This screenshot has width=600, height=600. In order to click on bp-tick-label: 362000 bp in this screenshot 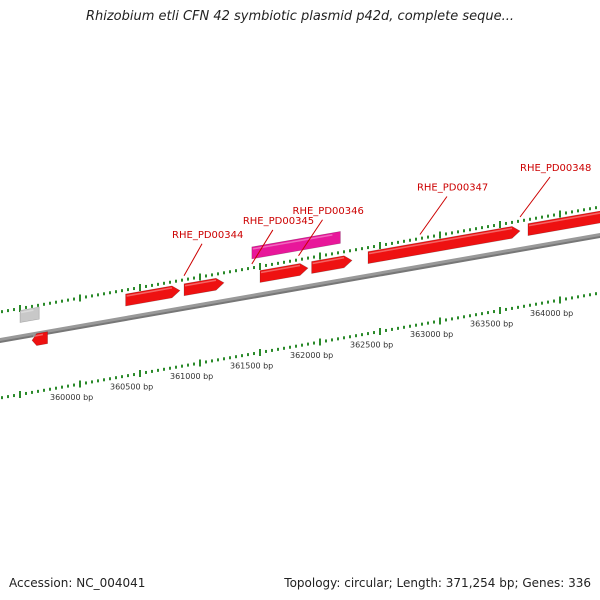, I will do `click(311, 355)`.